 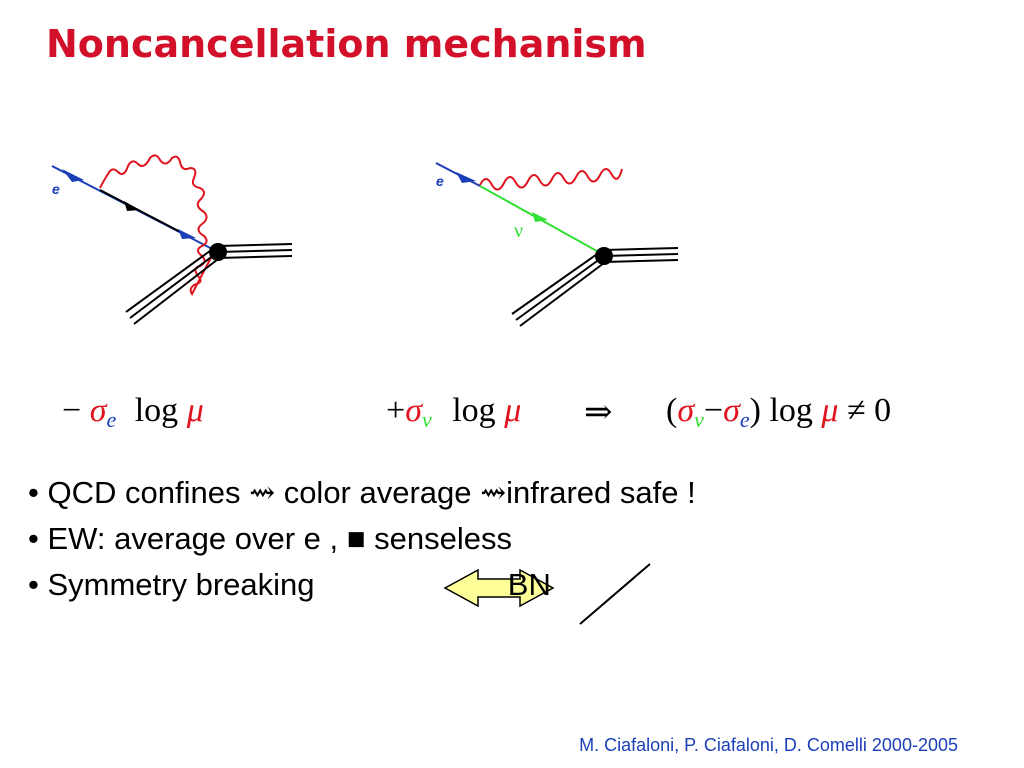 What do you see at coordinates (518, 231) in the screenshot?
I see `right-label-nu: ν` at bounding box center [518, 231].